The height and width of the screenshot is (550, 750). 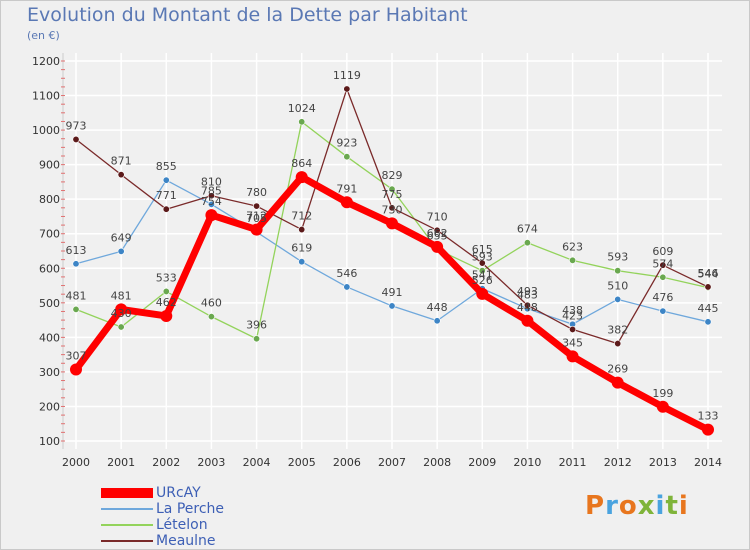 I want to click on data-label-meaulne: 609, so click(x=662, y=251).